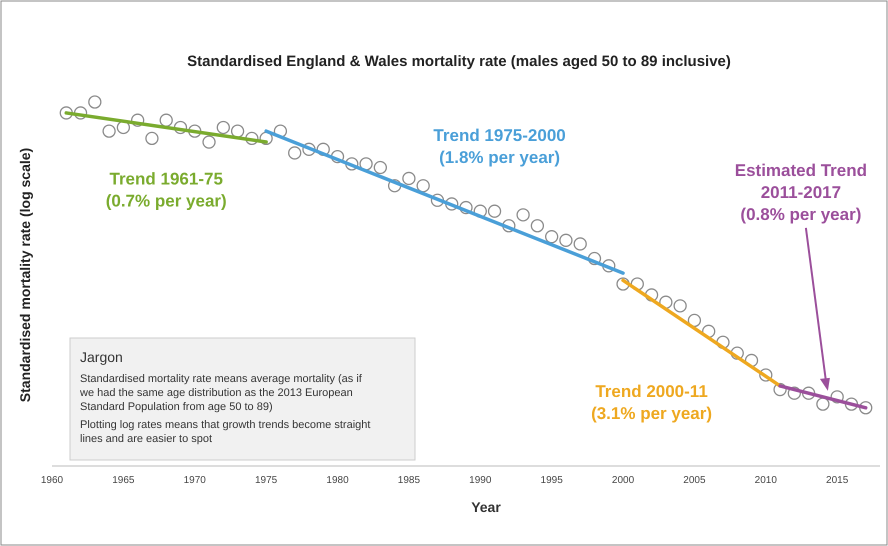 The image size is (888, 546). I want to click on x-tick-label: 2010, so click(766, 480).